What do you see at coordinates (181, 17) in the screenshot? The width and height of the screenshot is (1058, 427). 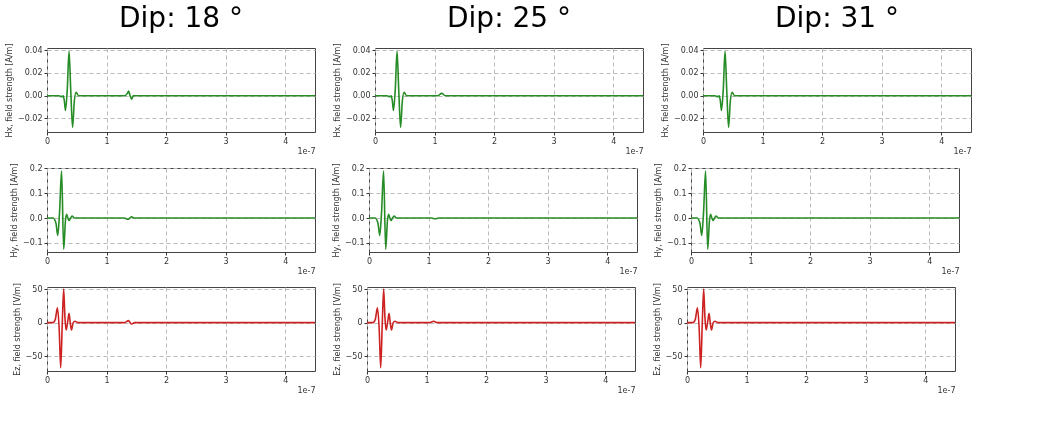 I see `chart-title: Dip: 18 °` at bounding box center [181, 17].